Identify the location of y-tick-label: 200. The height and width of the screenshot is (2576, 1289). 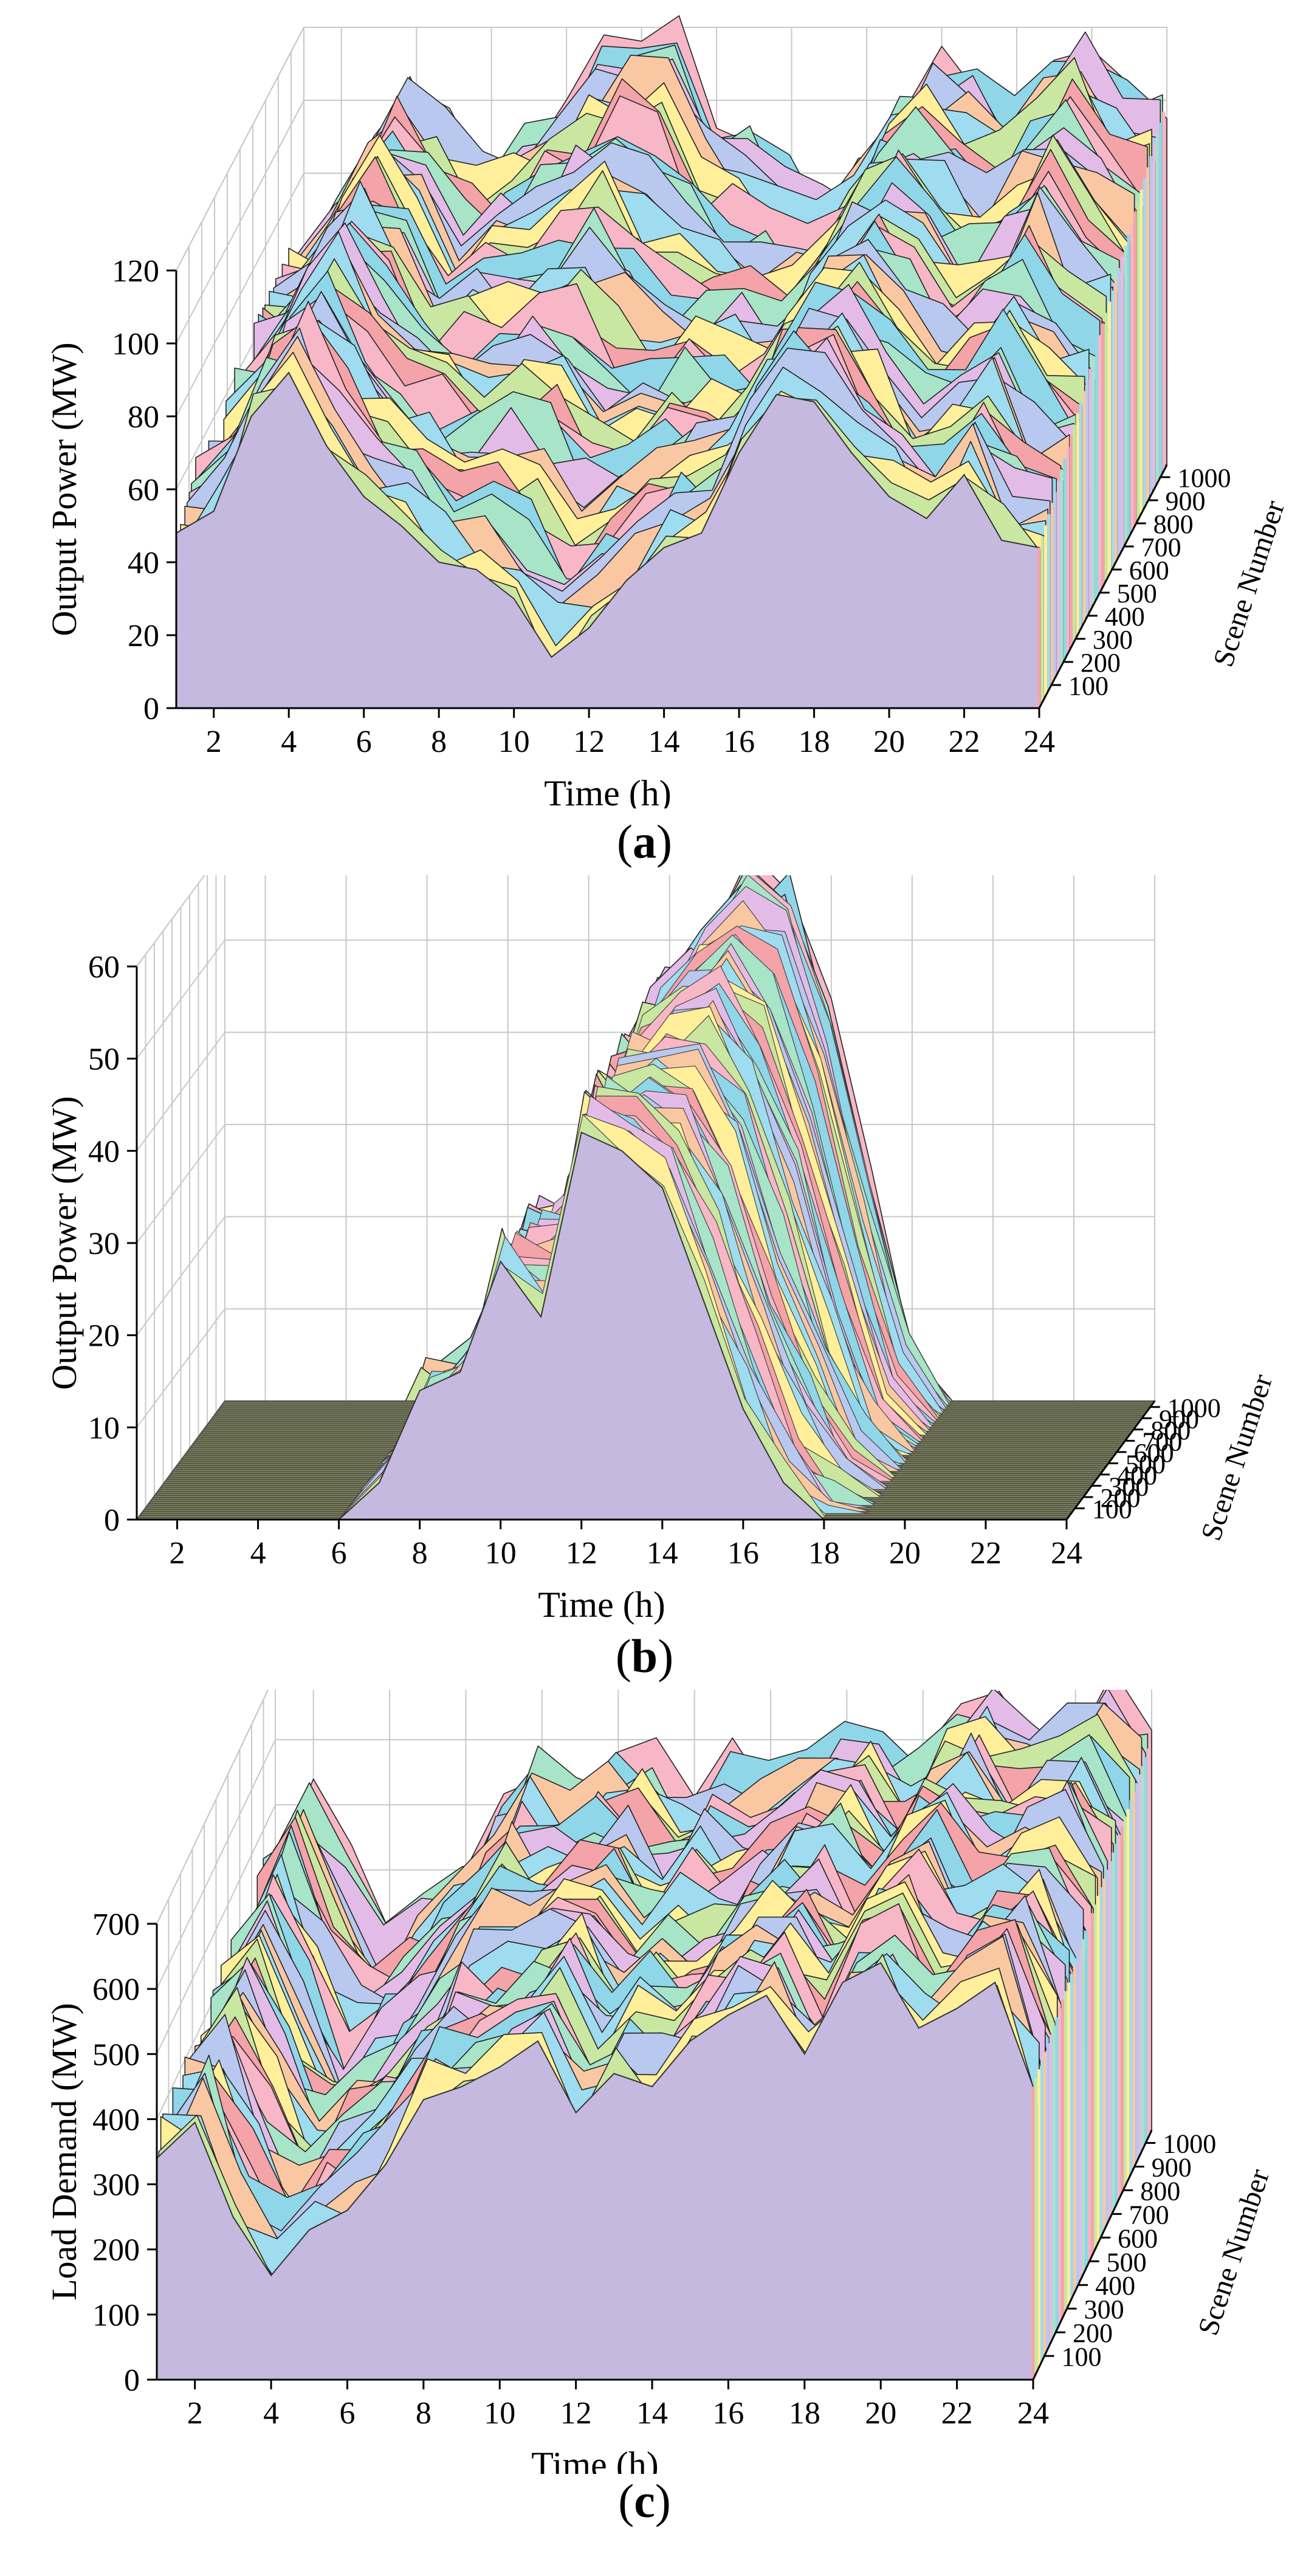
(116, 2250).